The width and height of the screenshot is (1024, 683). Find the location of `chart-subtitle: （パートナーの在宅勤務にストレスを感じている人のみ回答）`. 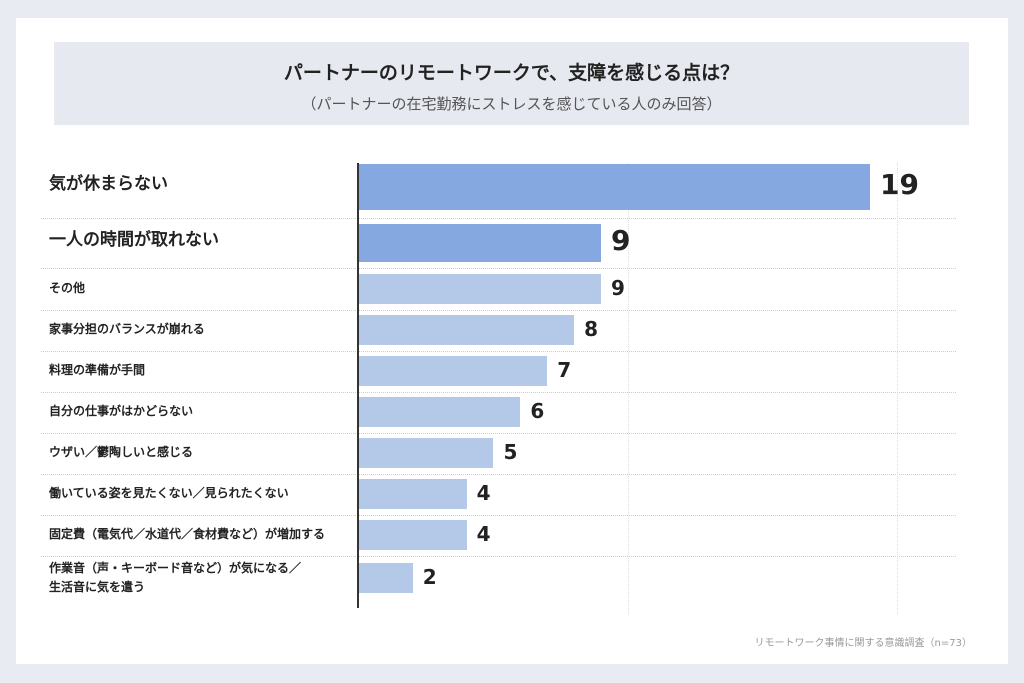

chart-subtitle: （パートナーの在宅勤務にストレスを感じている人のみ回答） is located at coordinates (511, 104).